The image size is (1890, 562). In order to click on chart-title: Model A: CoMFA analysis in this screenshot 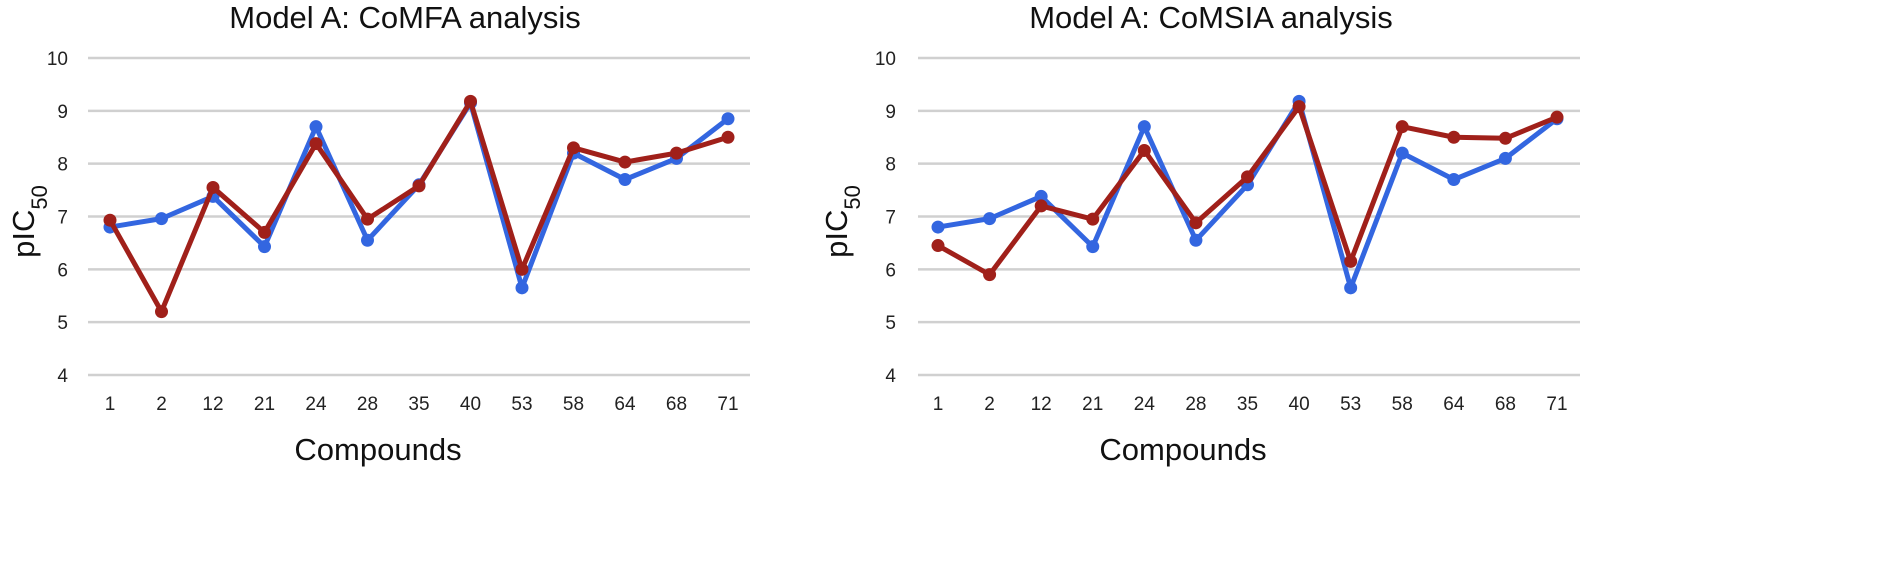, I will do `click(405, 17)`.